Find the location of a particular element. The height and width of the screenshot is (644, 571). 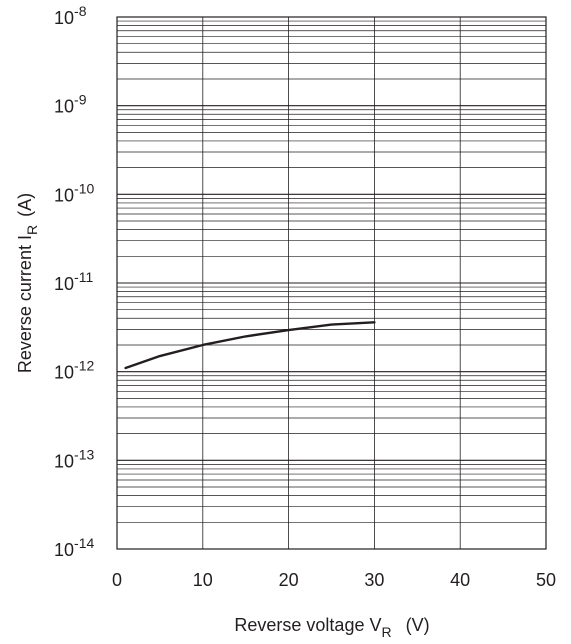

x-tick-label: 0 is located at coordinates (117, 580).